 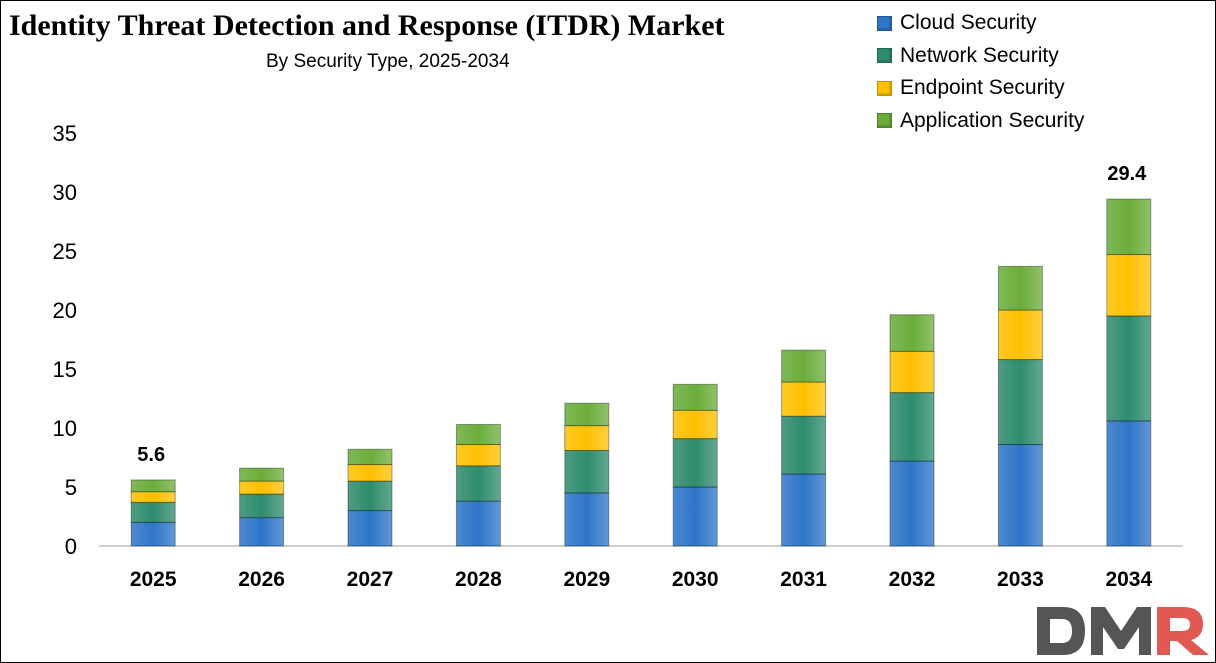 I want to click on bar-segment-application-security-2029, so click(x=587, y=414).